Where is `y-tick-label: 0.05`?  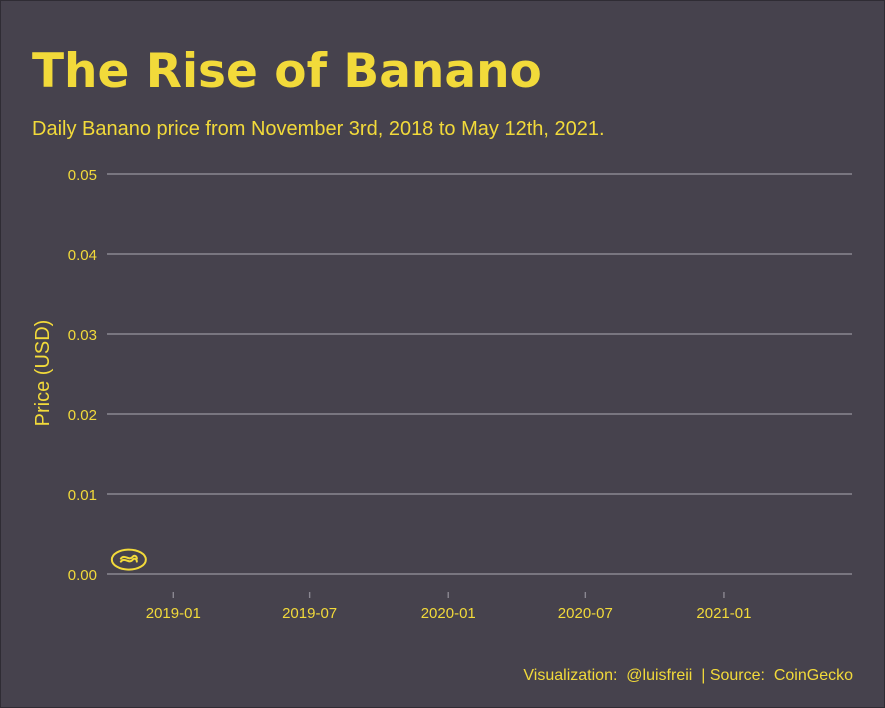 y-tick-label: 0.05 is located at coordinates (82, 175).